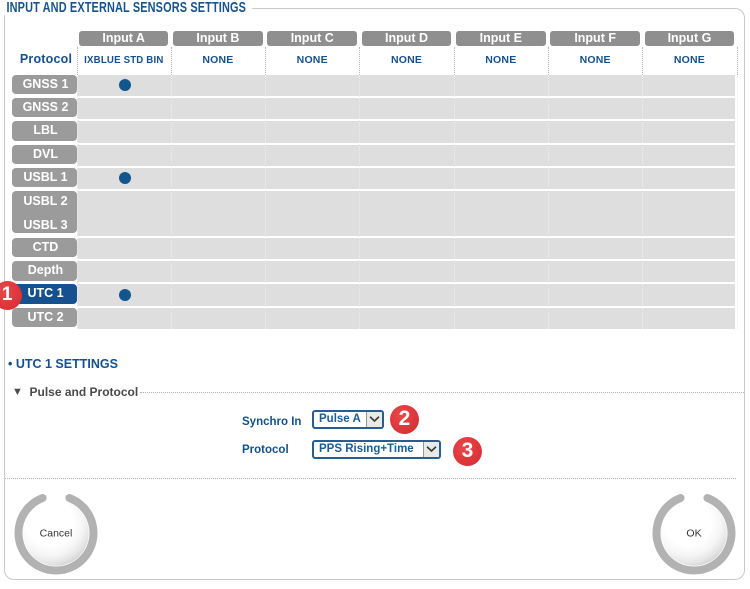  What do you see at coordinates (693, 534) in the screenshot?
I see `svg-text: OK` at bounding box center [693, 534].